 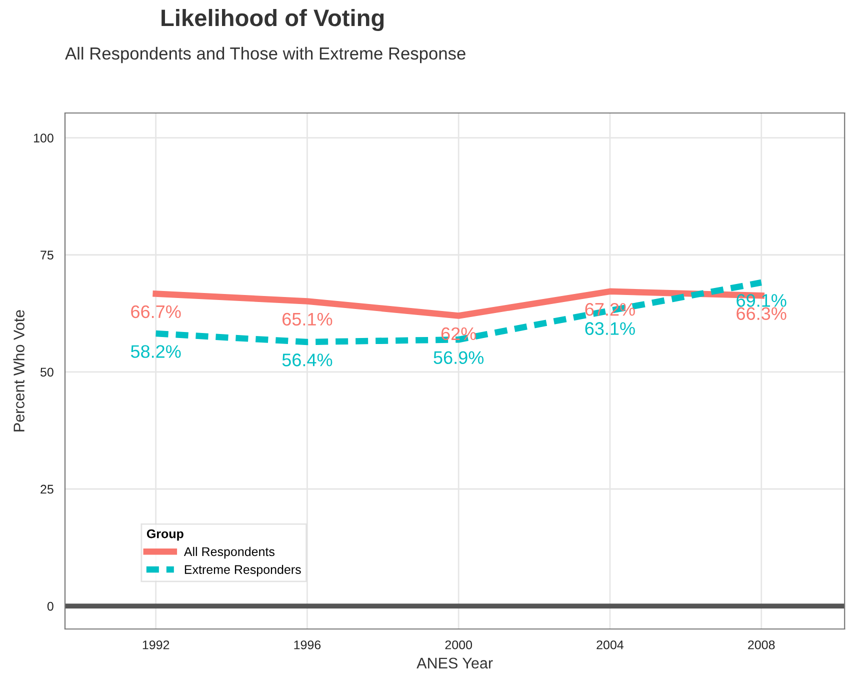 What do you see at coordinates (273, 20) in the screenshot?
I see `chart-title: Likelihood of Voting` at bounding box center [273, 20].